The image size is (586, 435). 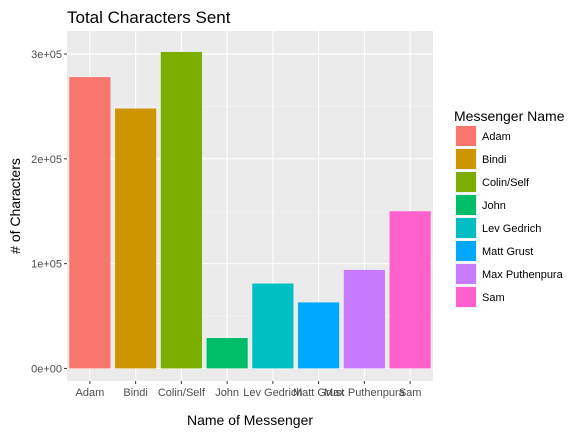 What do you see at coordinates (496, 137) in the screenshot?
I see `legend-label: Adam` at bounding box center [496, 137].